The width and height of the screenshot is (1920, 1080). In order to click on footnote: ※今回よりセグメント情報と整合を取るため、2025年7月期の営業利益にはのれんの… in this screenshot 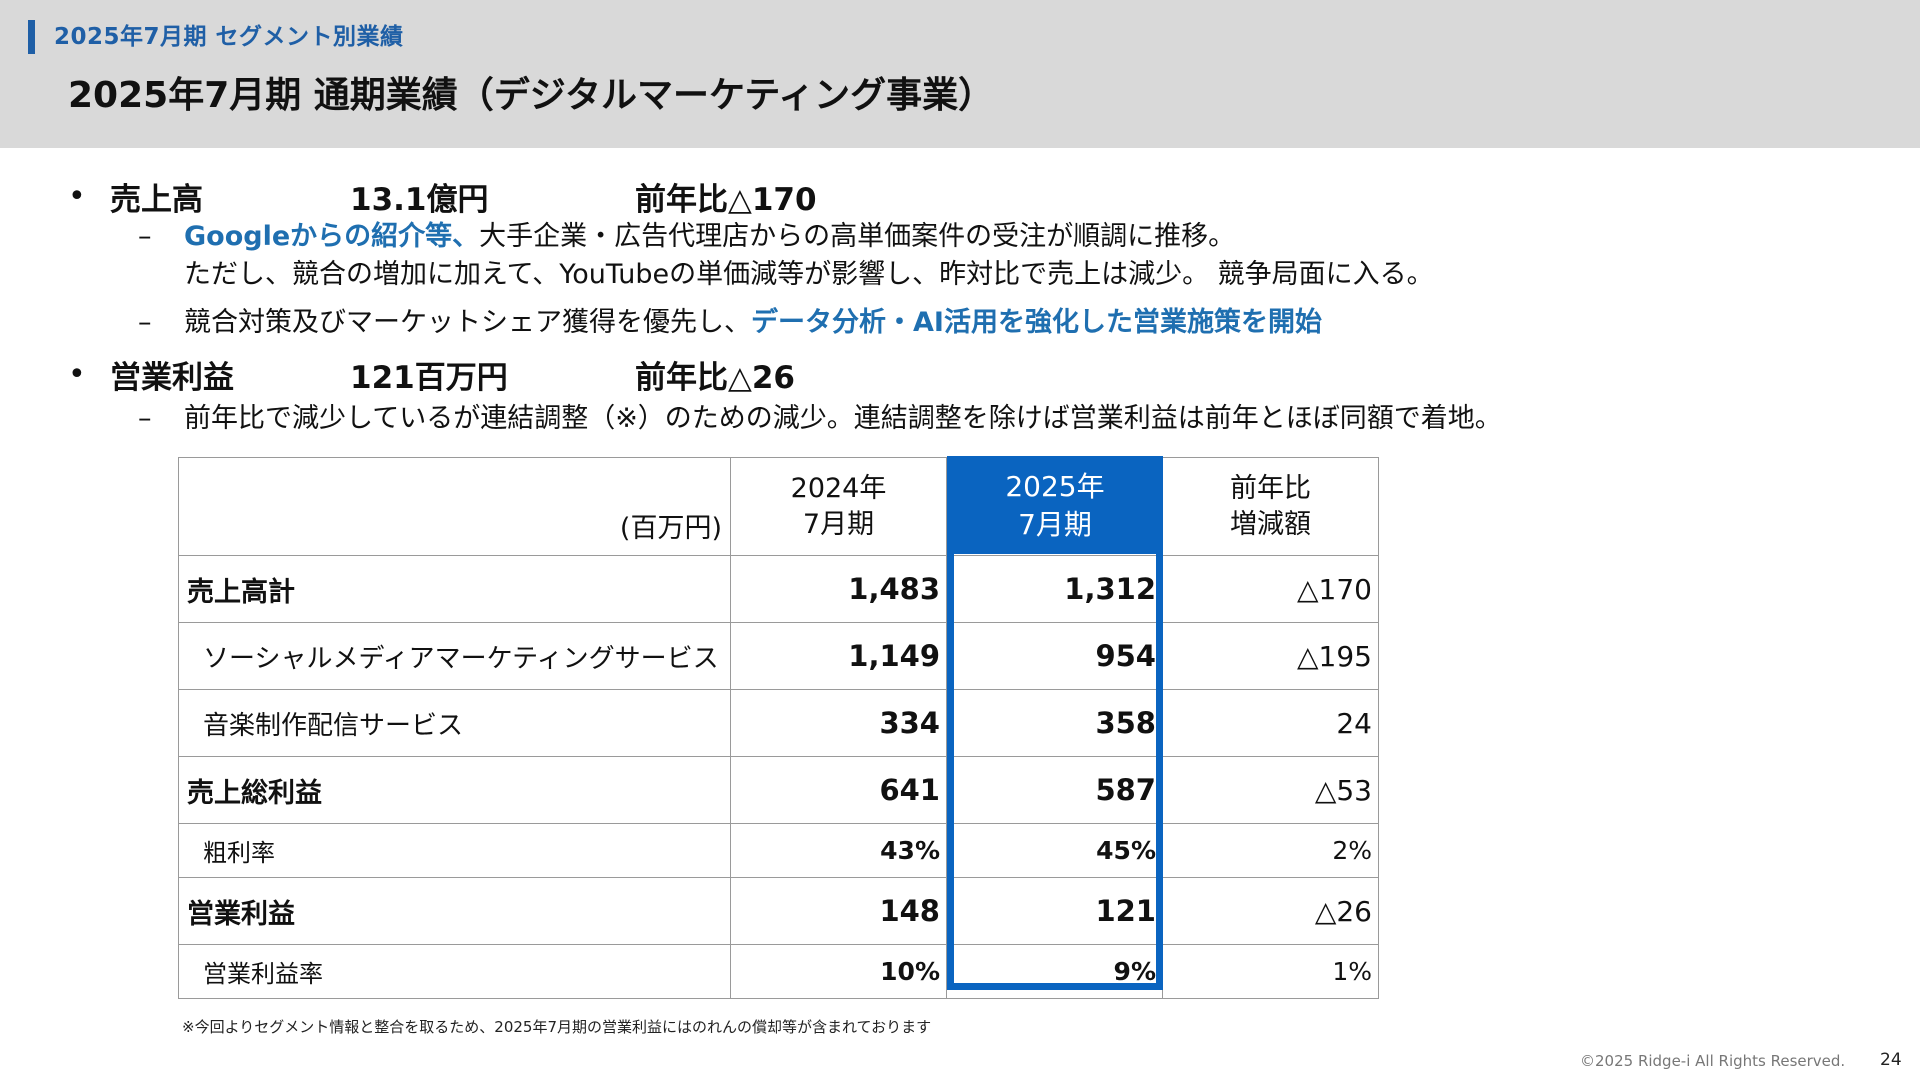, I will do `click(557, 1027)`.